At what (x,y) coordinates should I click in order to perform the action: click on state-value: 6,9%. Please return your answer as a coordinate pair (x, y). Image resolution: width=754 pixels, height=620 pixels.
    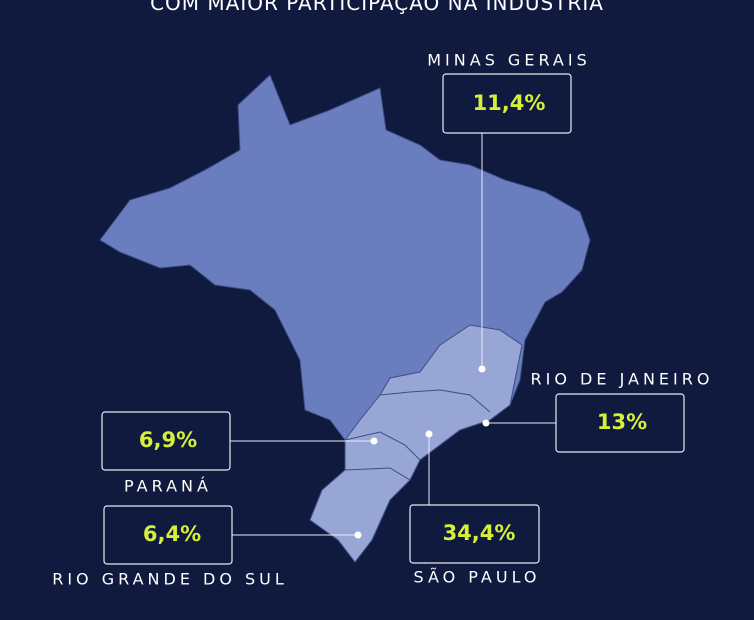
    Looking at the image, I should click on (168, 440).